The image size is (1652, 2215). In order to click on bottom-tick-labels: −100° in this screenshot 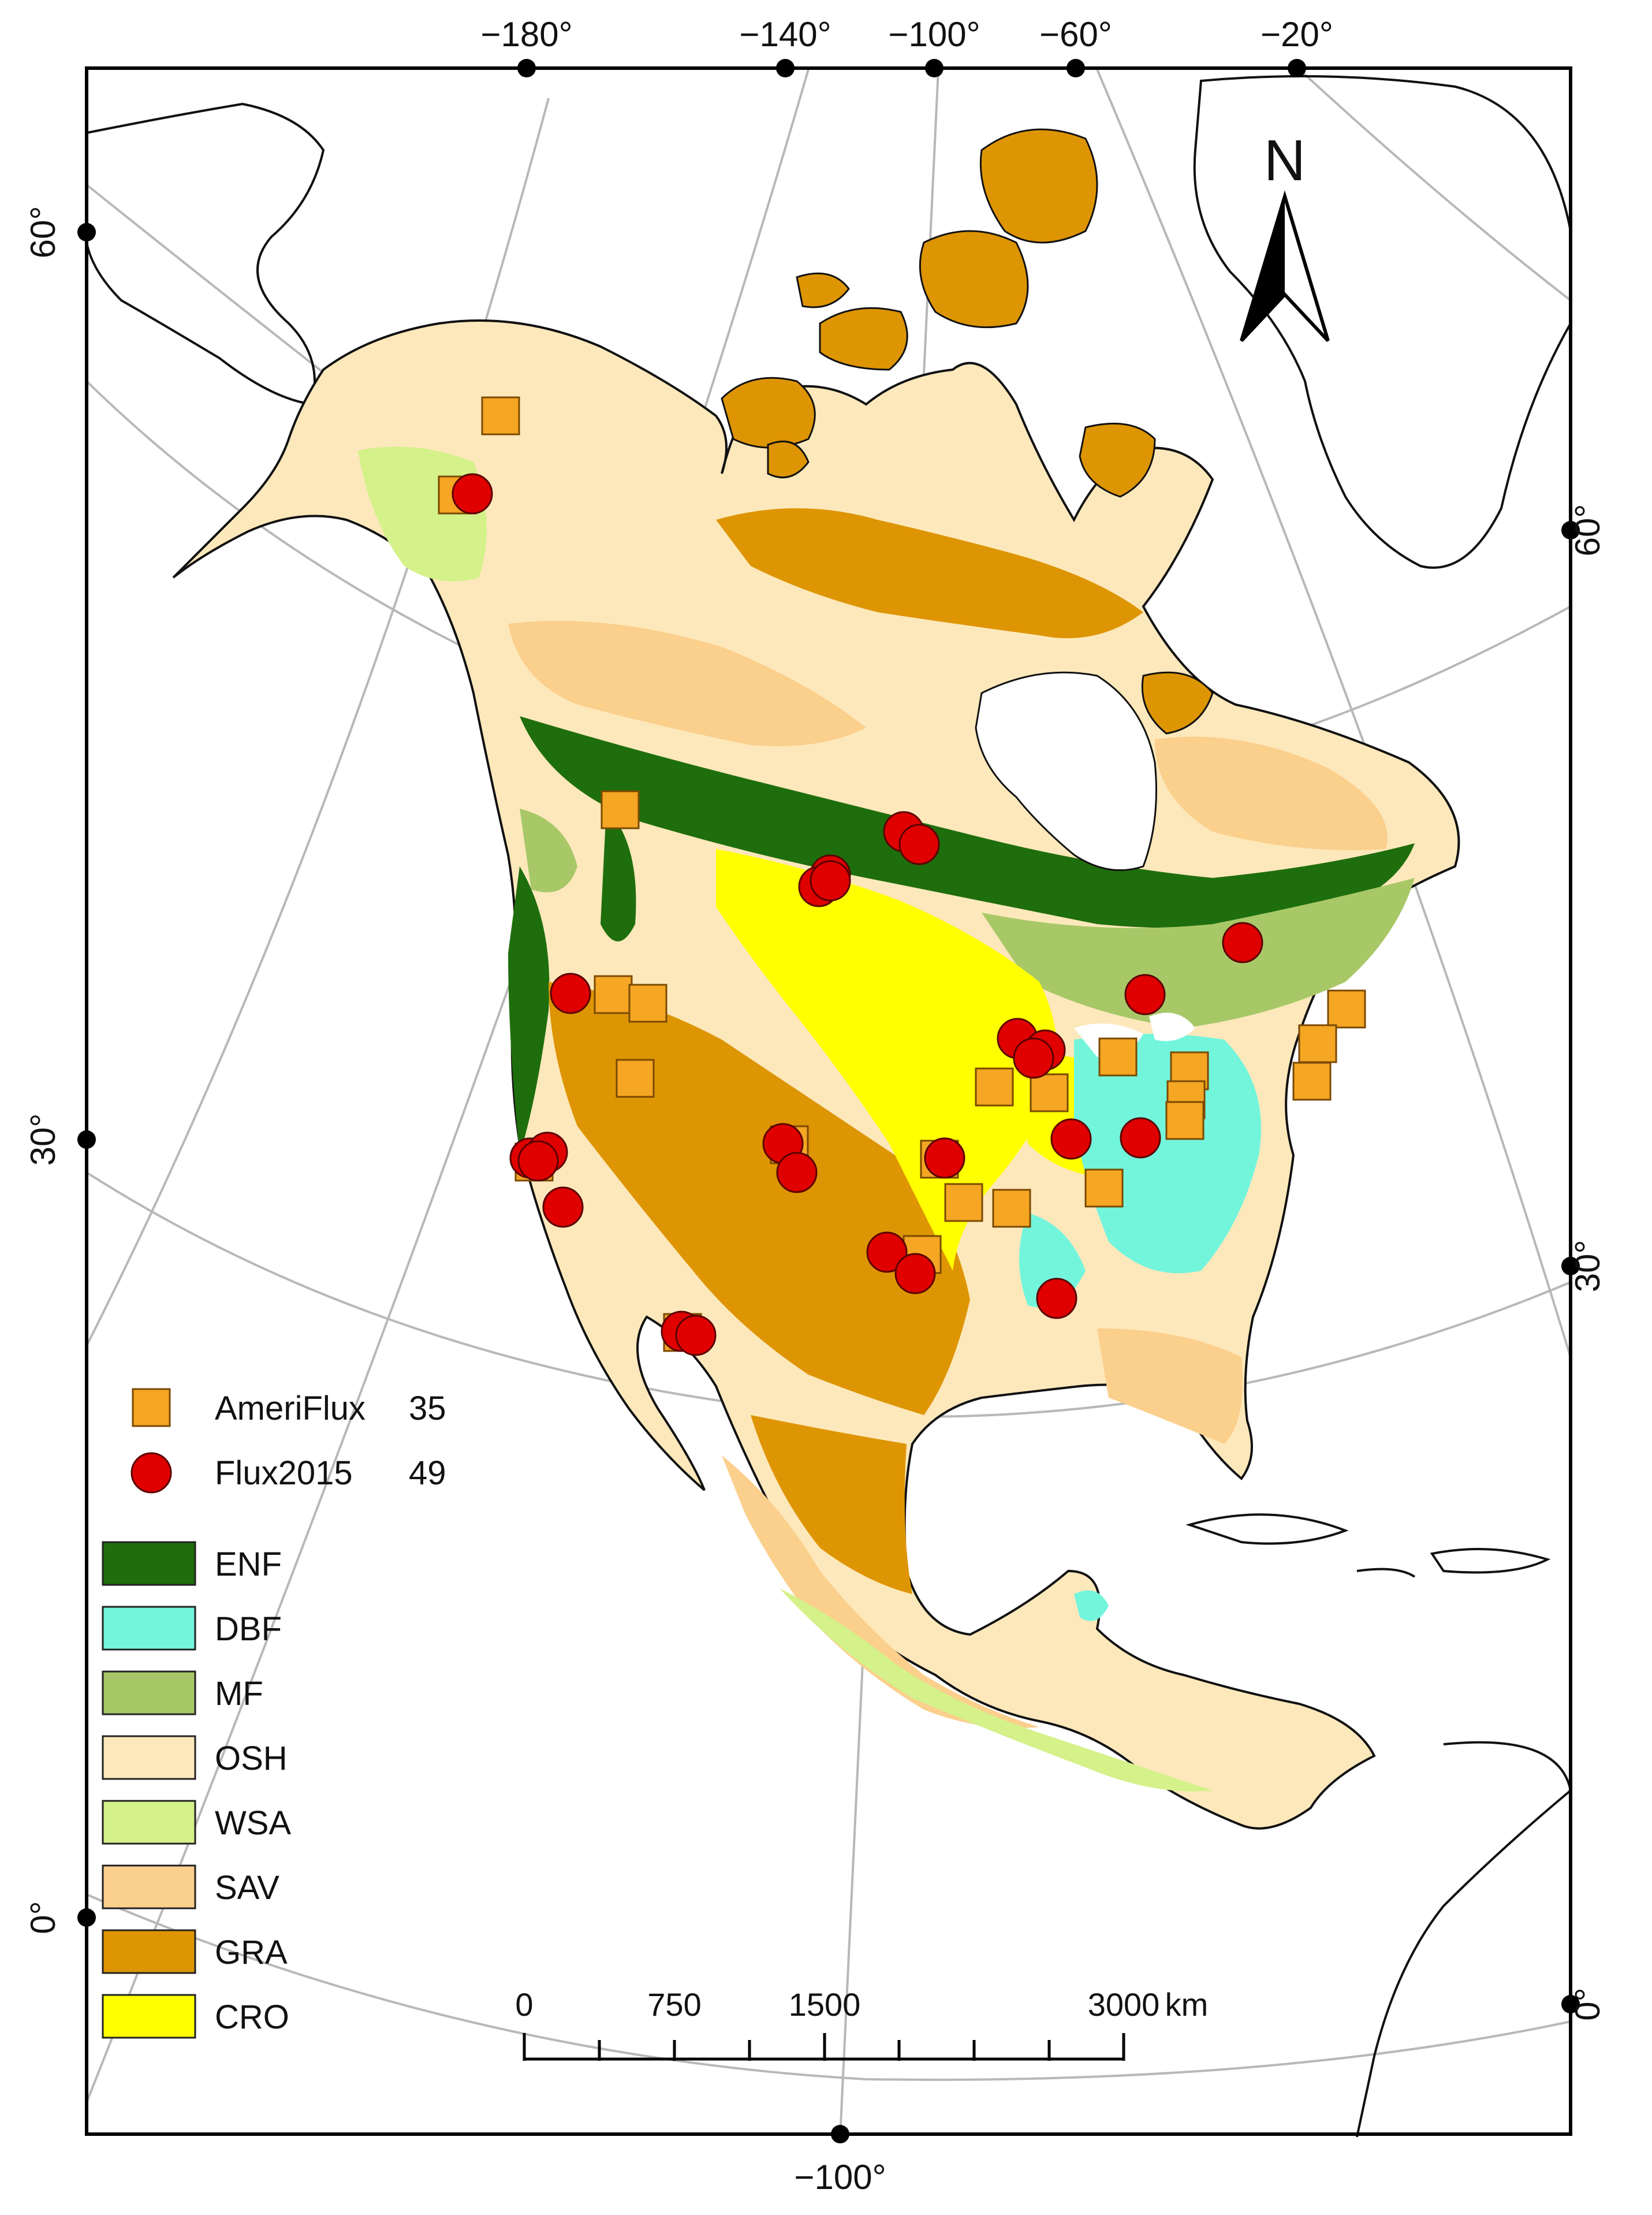, I will do `click(840, 2177)`.